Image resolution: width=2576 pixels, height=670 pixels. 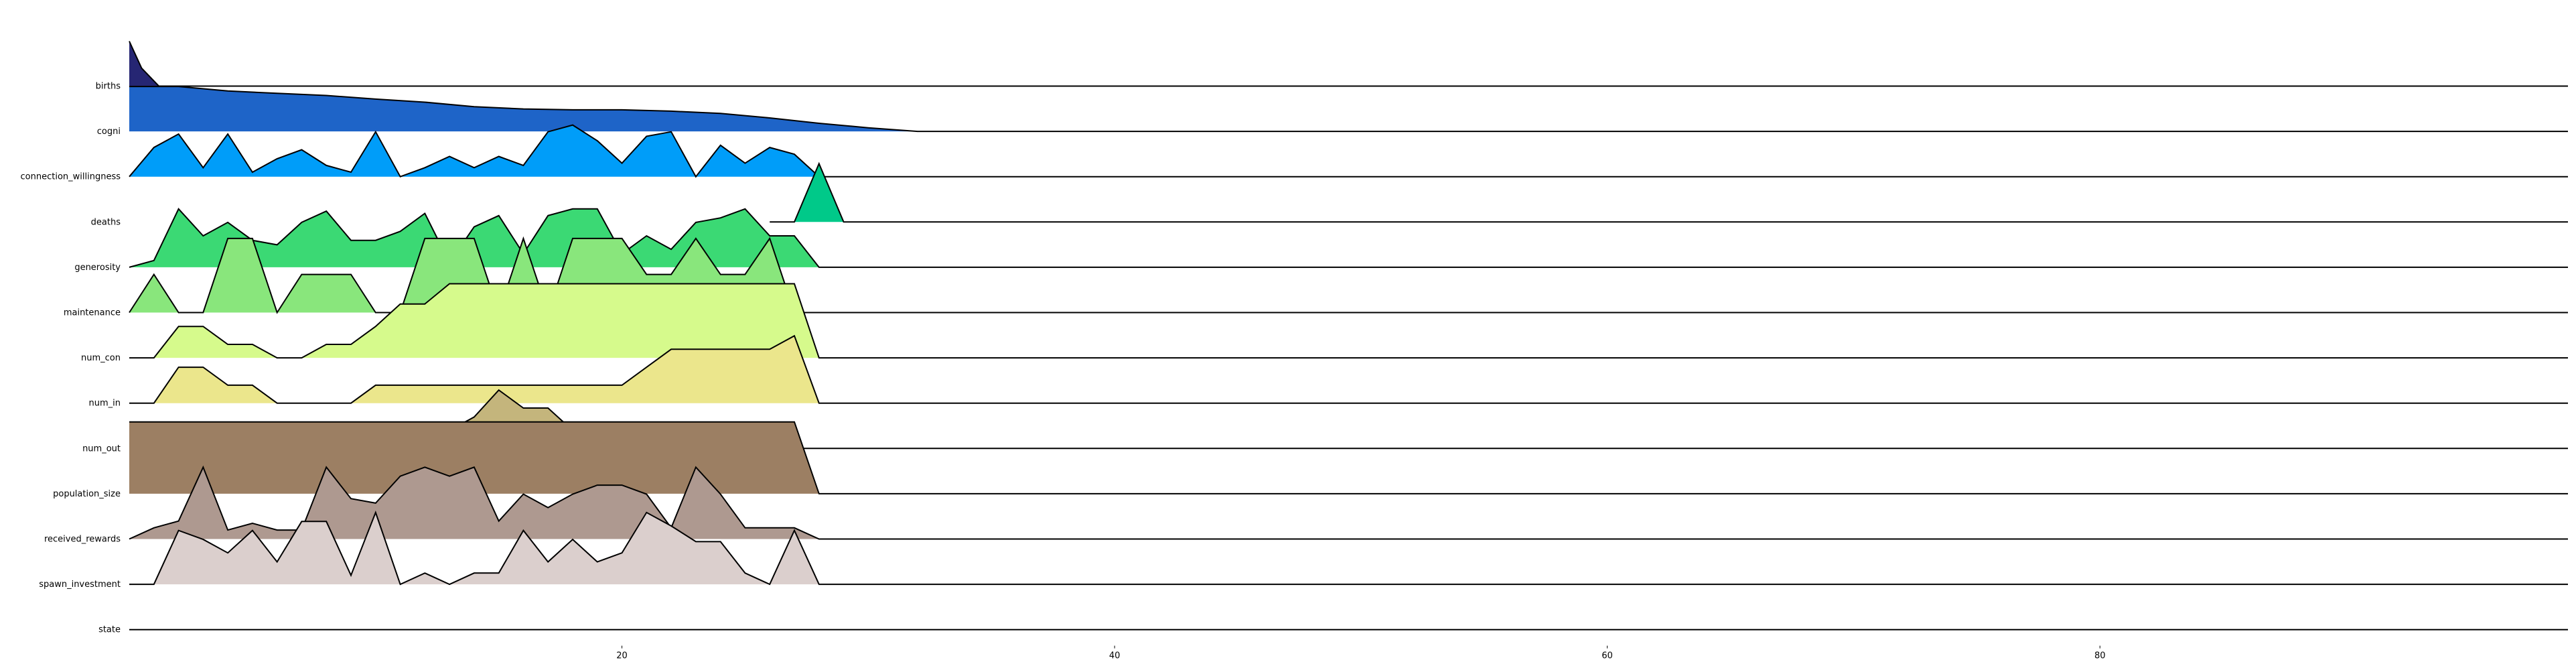 I want to click on ridge-line-cogni, so click(x=1348, y=109).